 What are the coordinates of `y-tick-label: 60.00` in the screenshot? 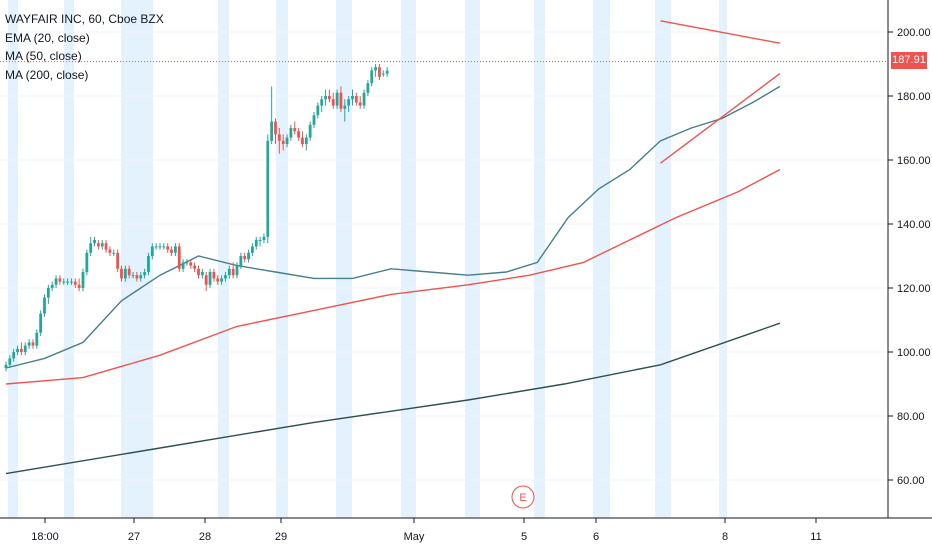 It's located at (911, 481).